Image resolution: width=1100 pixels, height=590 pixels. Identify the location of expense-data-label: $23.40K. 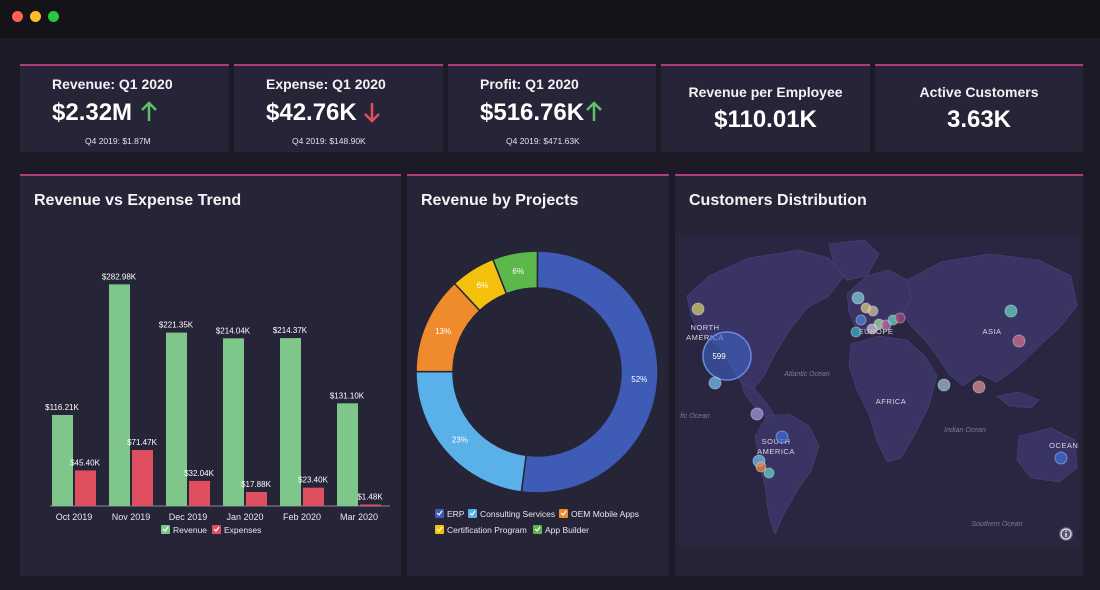
(313, 480).